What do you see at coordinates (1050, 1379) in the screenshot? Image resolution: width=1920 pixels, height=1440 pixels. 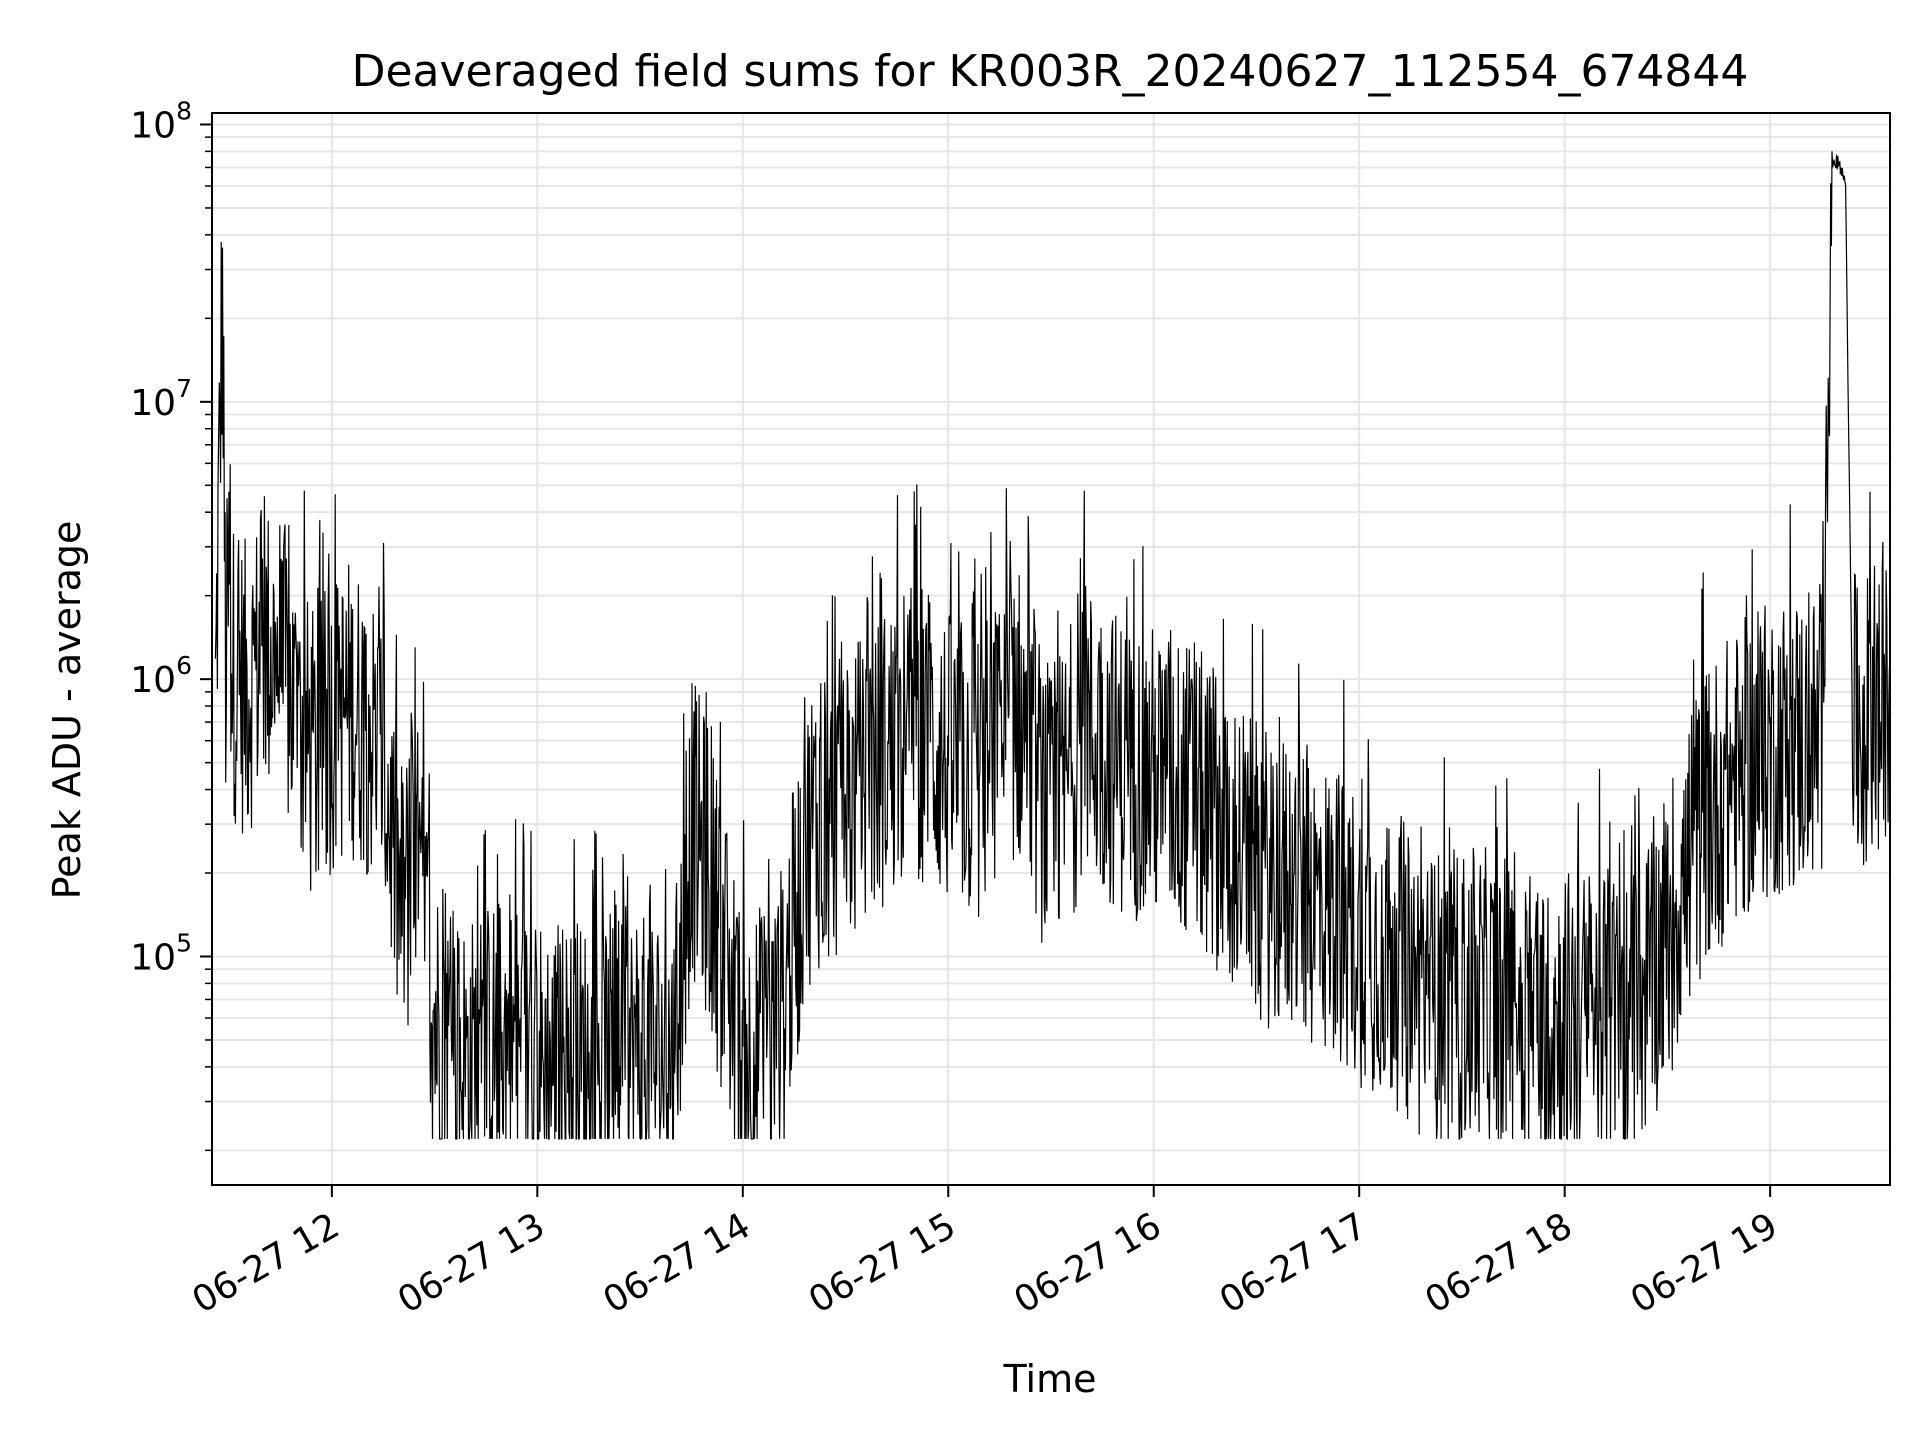 I see `x-axis-label: Time` at bounding box center [1050, 1379].